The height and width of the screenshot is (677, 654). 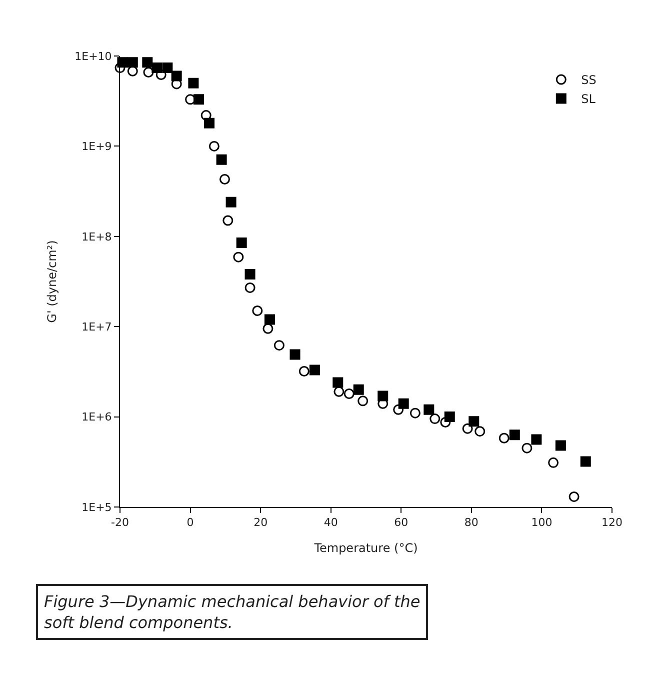 I want to click on y-tick-label: 1E+8, so click(x=97, y=237).